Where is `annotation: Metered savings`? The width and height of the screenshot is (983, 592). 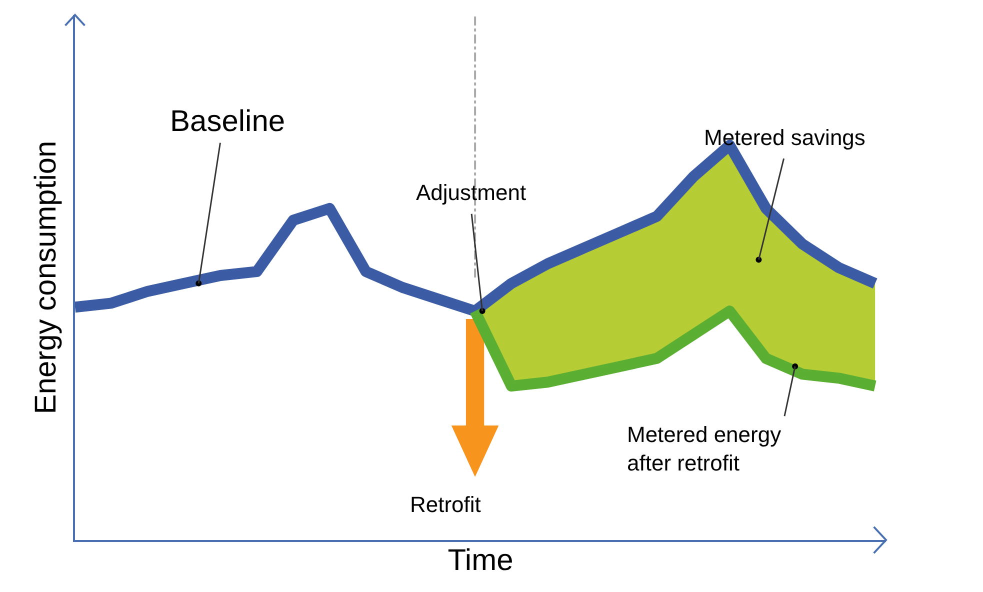 annotation: Metered savings is located at coordinates (785, 137).